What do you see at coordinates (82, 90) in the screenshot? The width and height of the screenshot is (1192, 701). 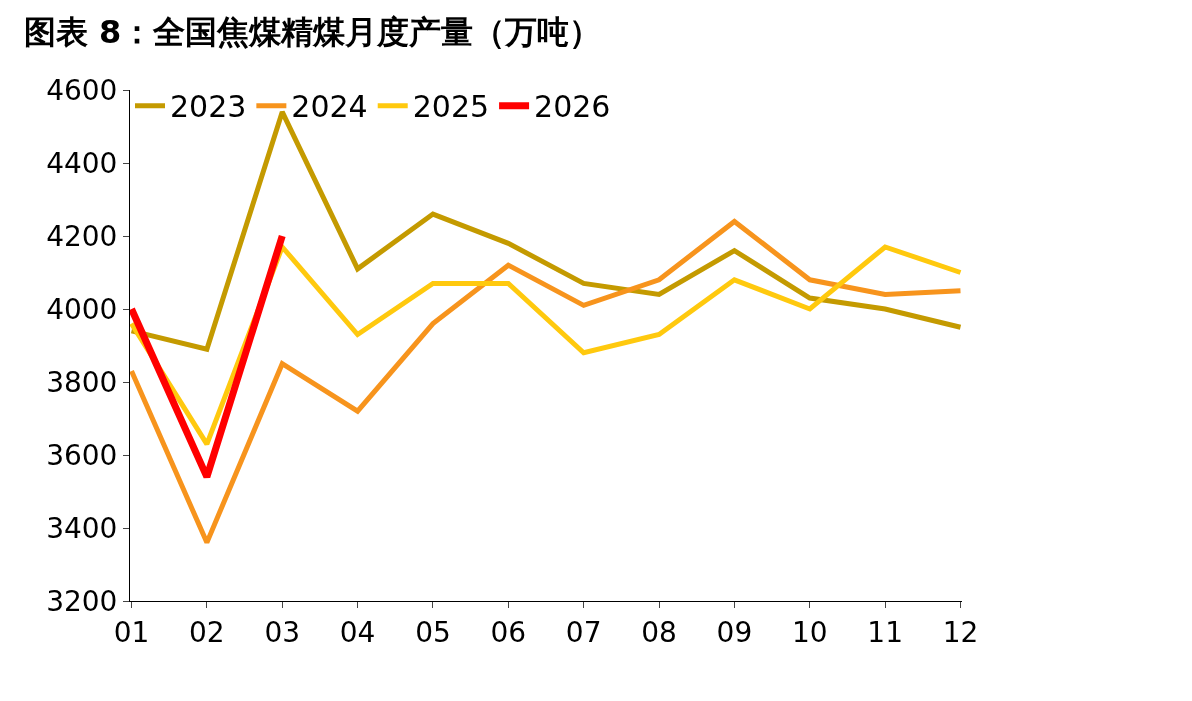 I see `y-tick-label: 4600` at bounding box center [82, 90].